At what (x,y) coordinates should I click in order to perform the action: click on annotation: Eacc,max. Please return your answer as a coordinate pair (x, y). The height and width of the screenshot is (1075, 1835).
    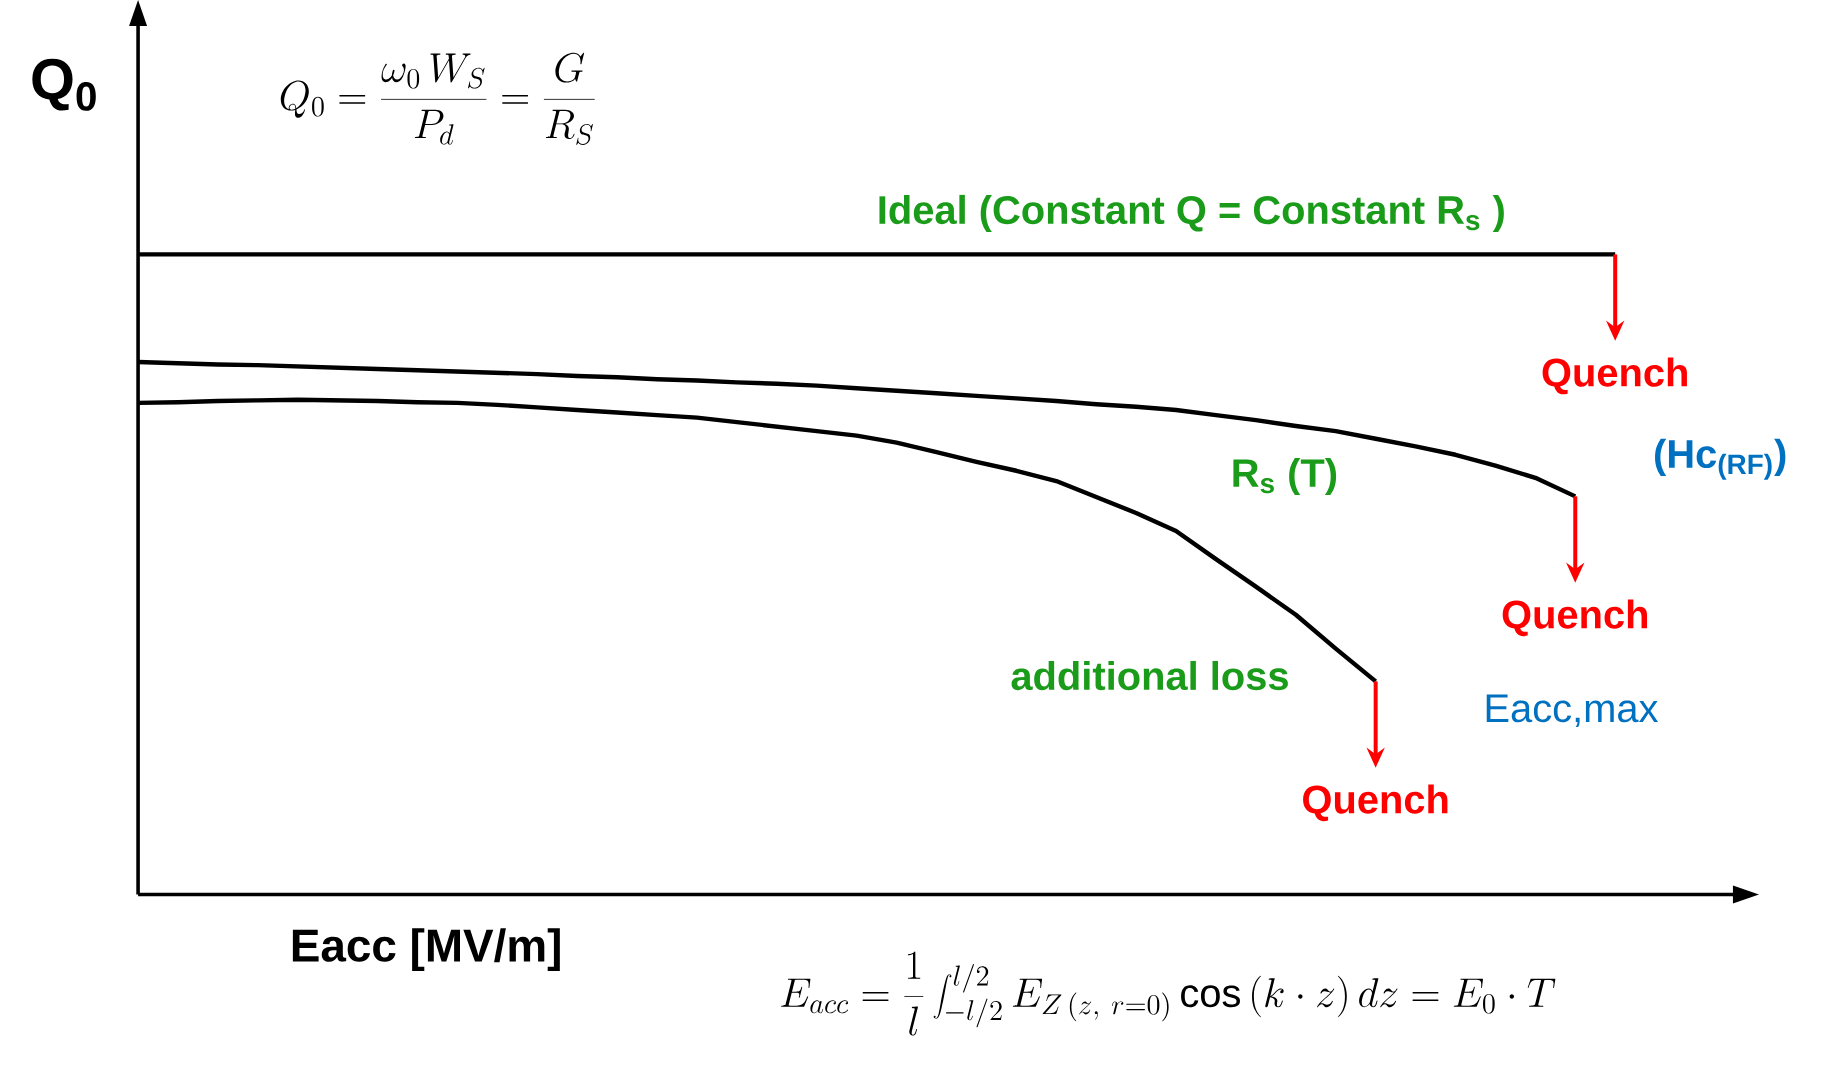
    Looking at the image, I should click on (1572, 711).